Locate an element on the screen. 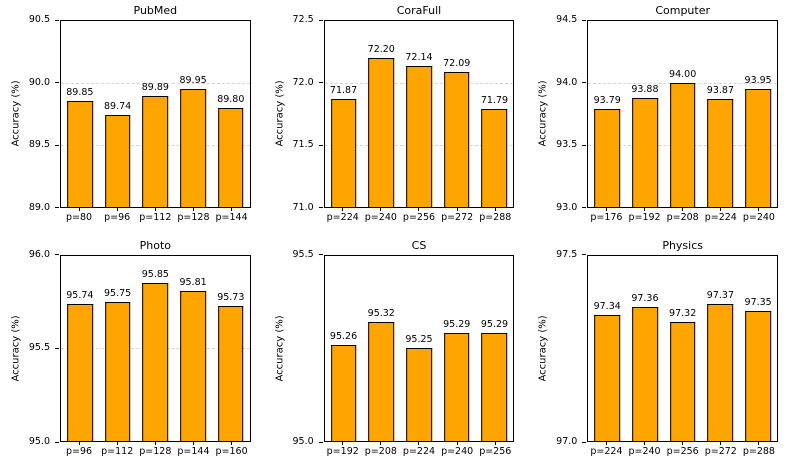  x-axis-ticks: p=96 p=112 p=128 p=144 p=160 is located at coordinates (155, 455).